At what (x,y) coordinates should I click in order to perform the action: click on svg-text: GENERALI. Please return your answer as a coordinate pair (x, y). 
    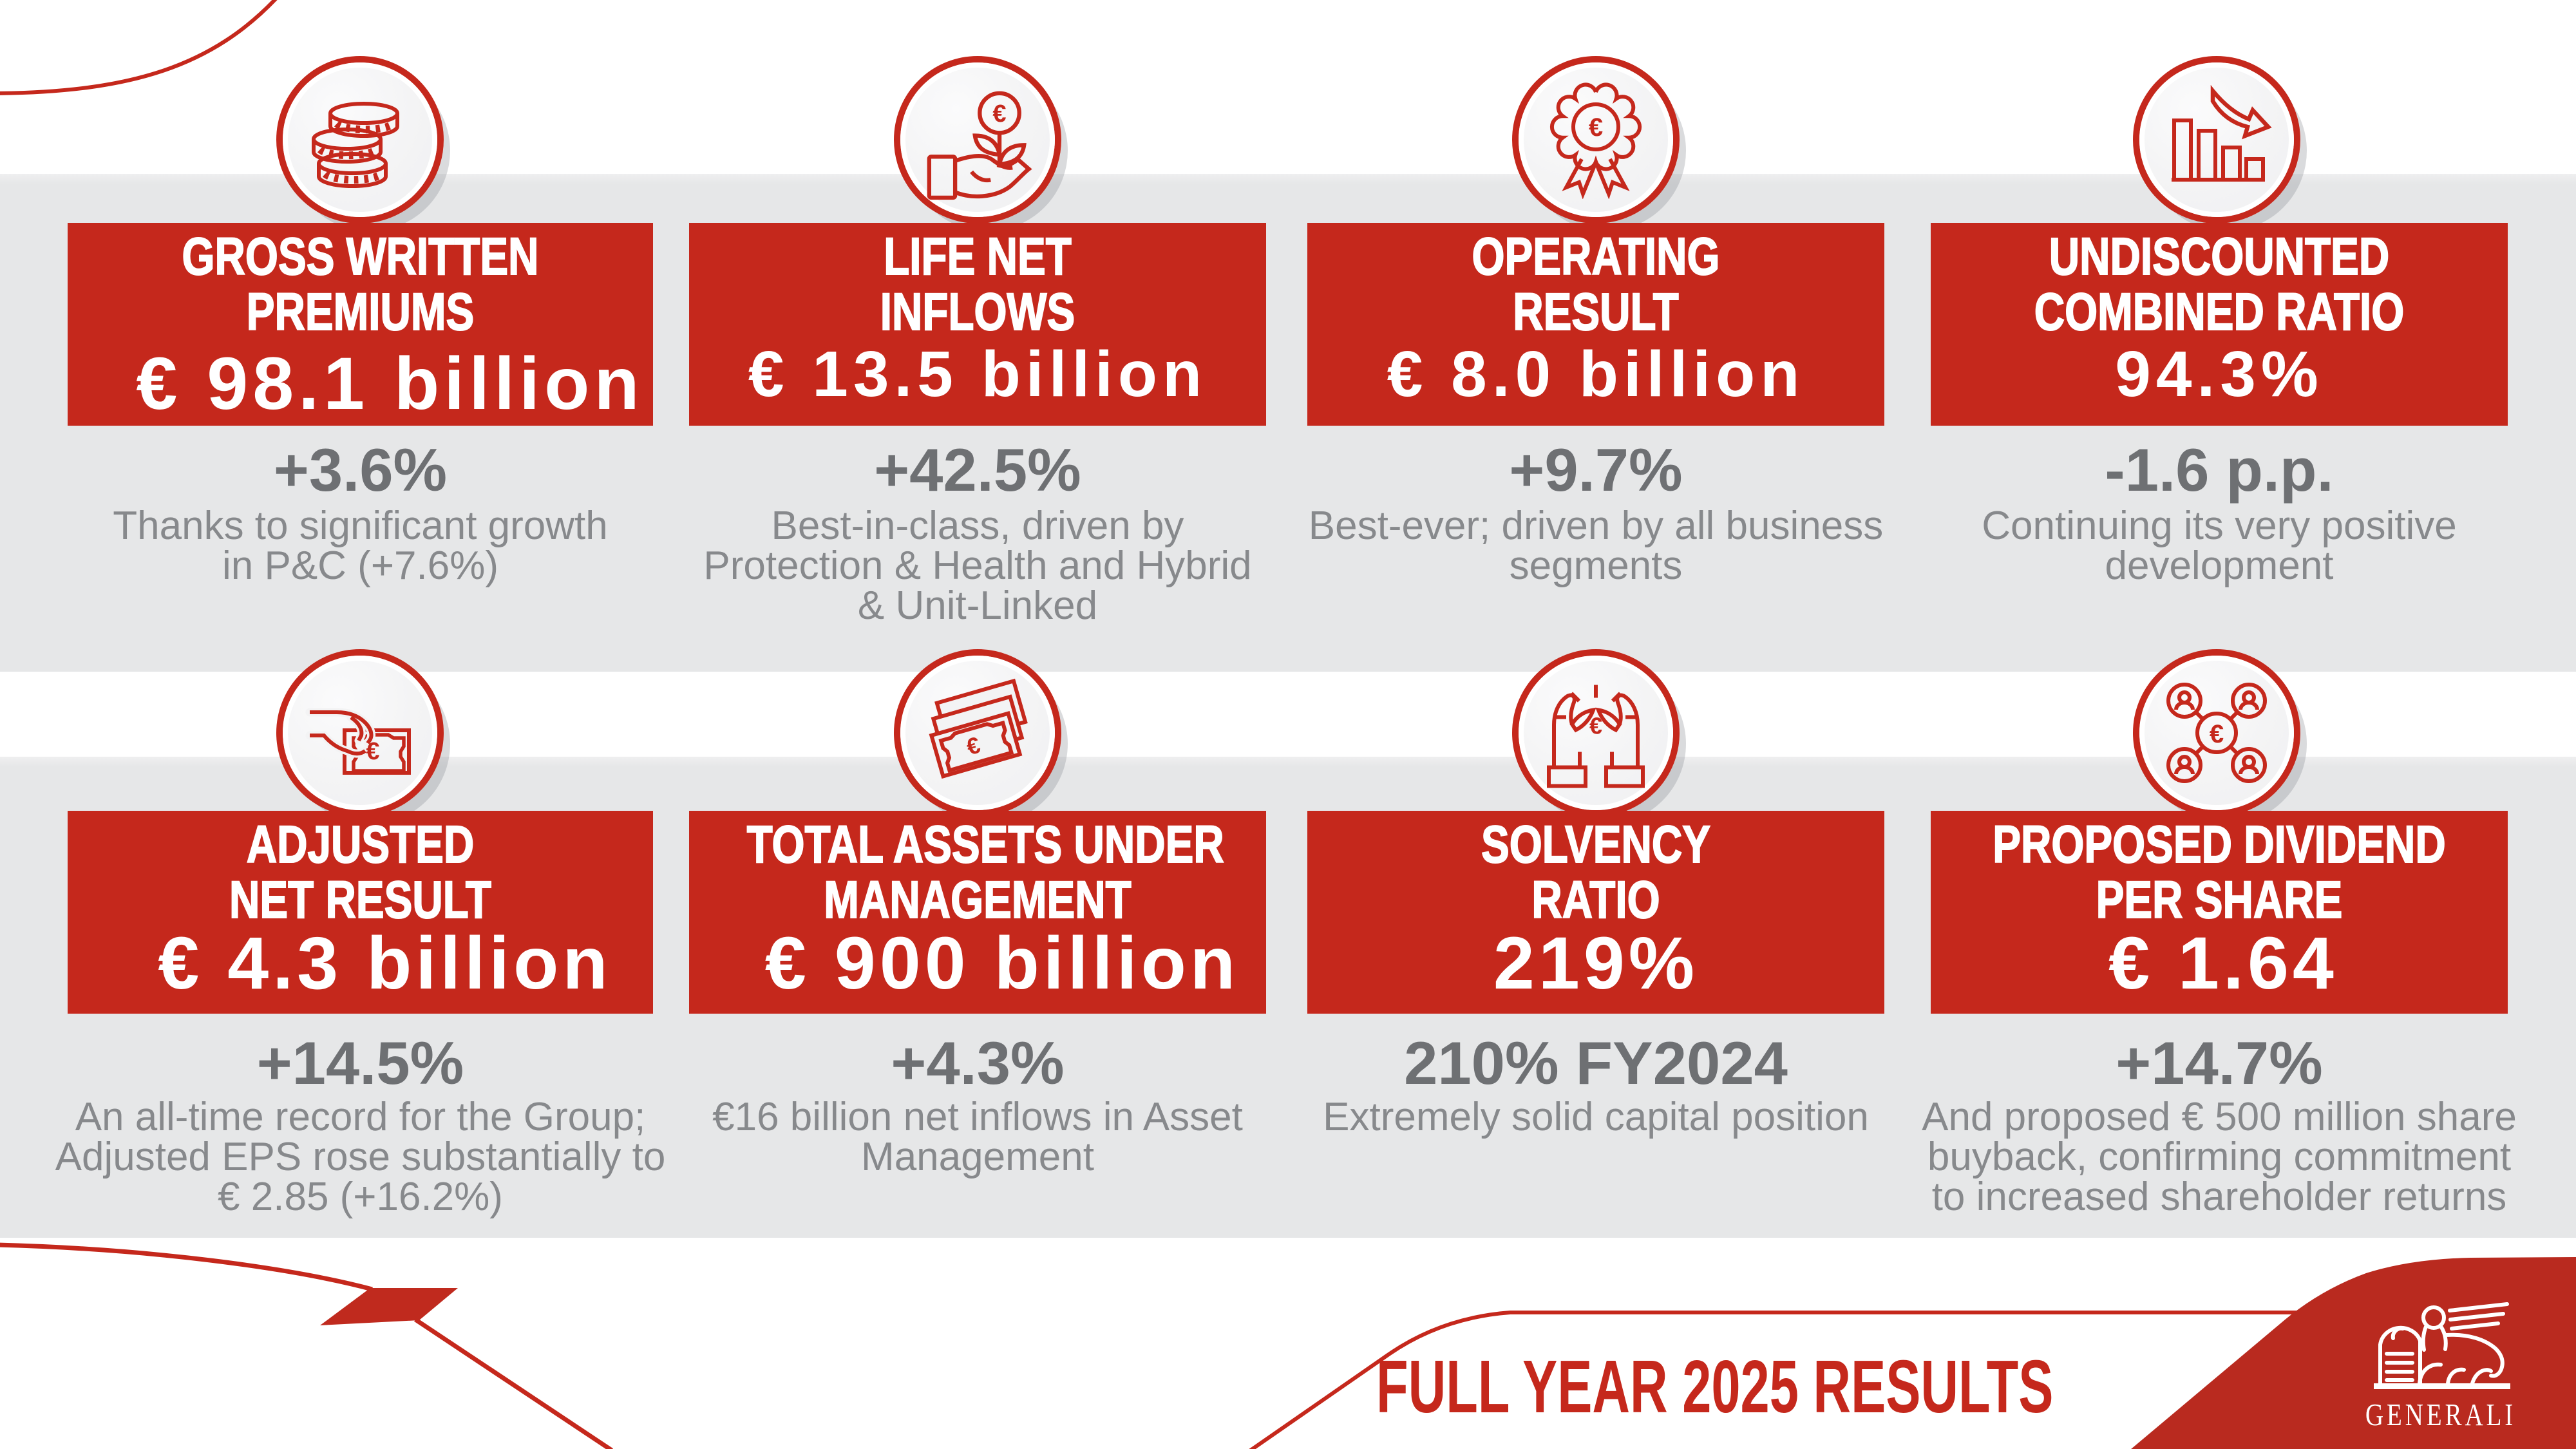
    Looking at the image, I should click on (2440, 1415).